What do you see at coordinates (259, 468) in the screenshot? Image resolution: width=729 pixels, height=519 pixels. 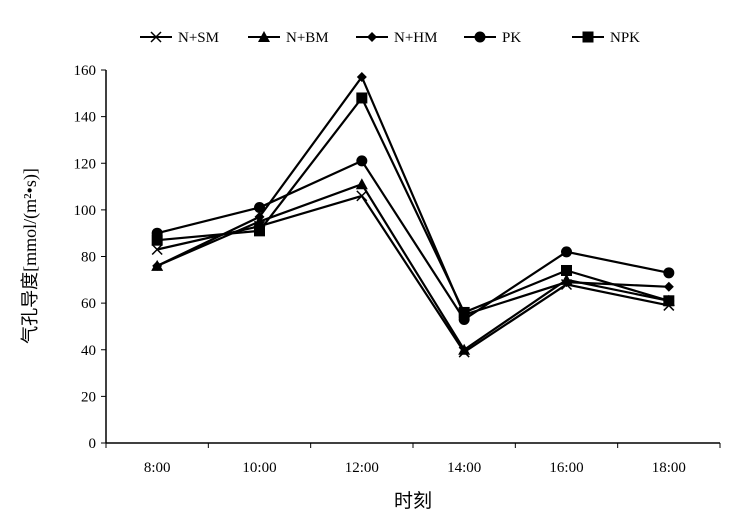 I see `x-tick-label: 10:00` at bounding box center [259, 468].